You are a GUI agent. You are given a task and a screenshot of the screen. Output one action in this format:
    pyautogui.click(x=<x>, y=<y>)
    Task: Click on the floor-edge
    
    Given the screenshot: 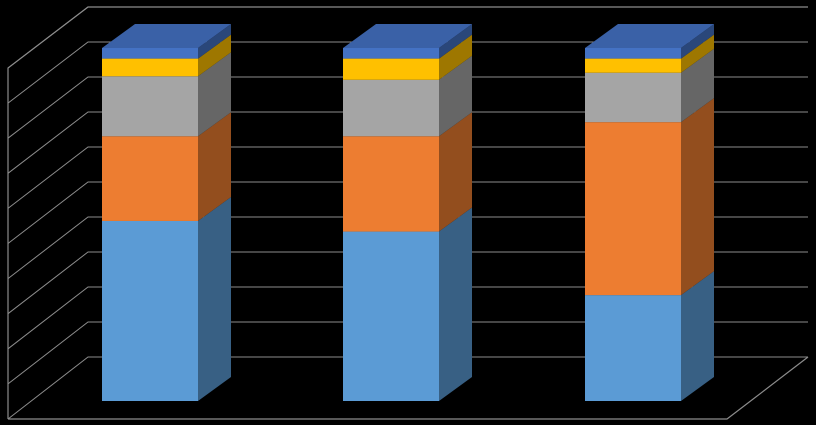 What is the action you would take?
    pyautogui.click(x=408, y=388)
    